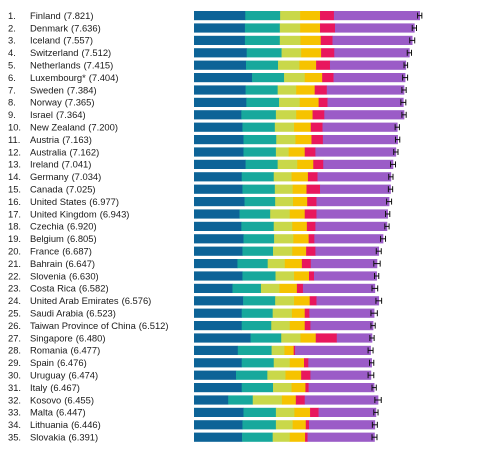 Image resolution: width=500 pixels, height=451 pixels. What do you see at coordinates (14, 375) in the screenshot?
I see `rank-label: 30.` at bounding box center [14, 375].